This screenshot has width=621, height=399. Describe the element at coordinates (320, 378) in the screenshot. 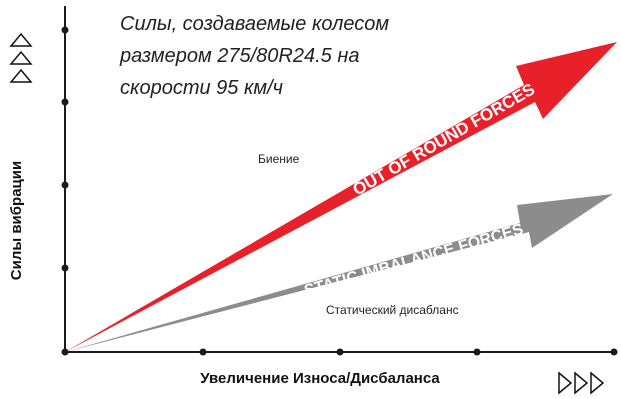

I see `x-axis-label: Увеличение Износа/Дисбаланса` at that location.